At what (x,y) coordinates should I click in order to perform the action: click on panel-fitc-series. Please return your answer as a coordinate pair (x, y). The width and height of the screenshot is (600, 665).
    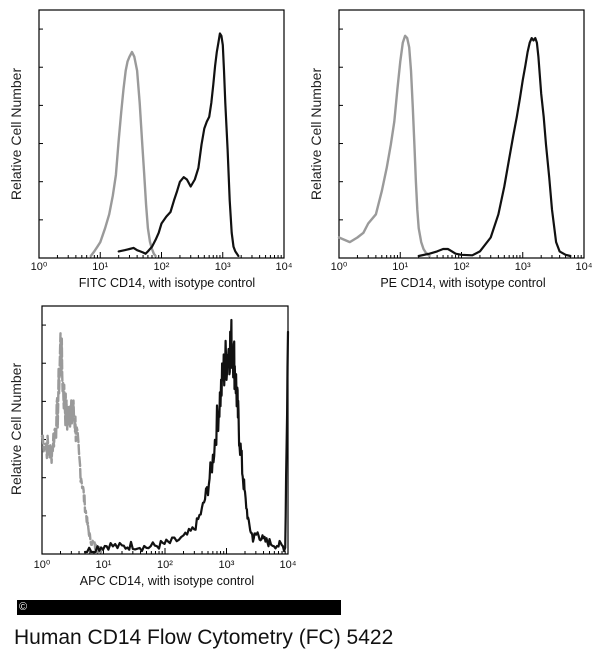
    Looking at the image, I should click on (164, 145).